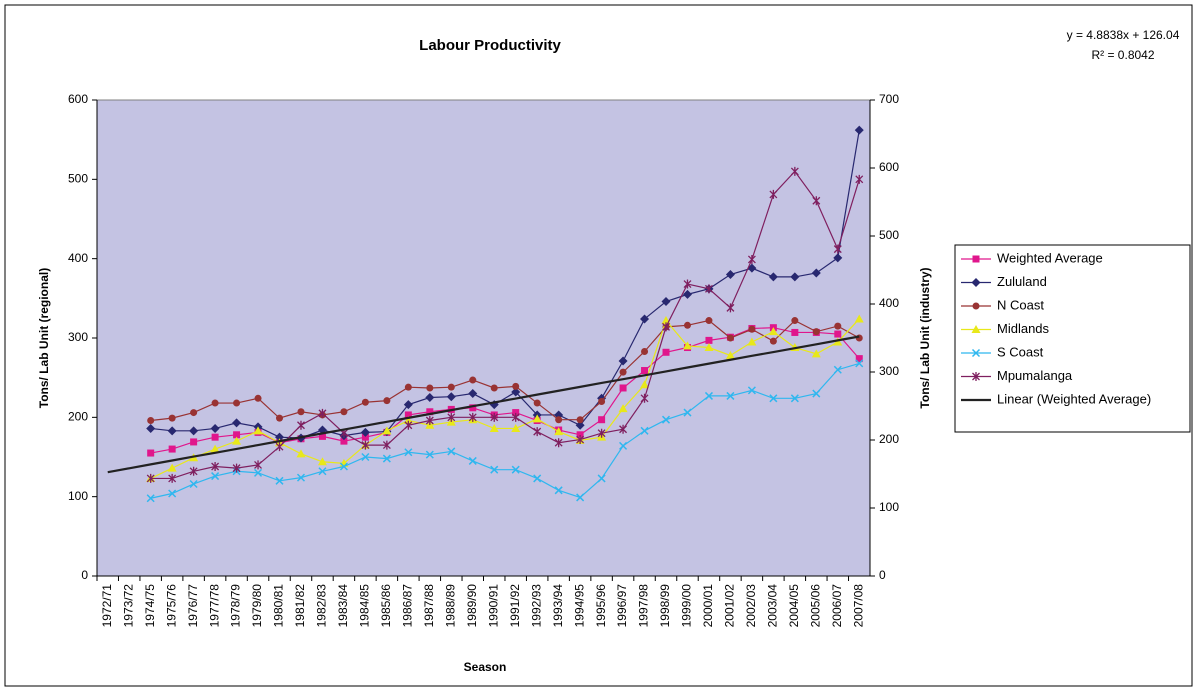 This screenshot has height=691, width=1198. I want to click on x-tick-label: 1980/81, so click(279, 606).